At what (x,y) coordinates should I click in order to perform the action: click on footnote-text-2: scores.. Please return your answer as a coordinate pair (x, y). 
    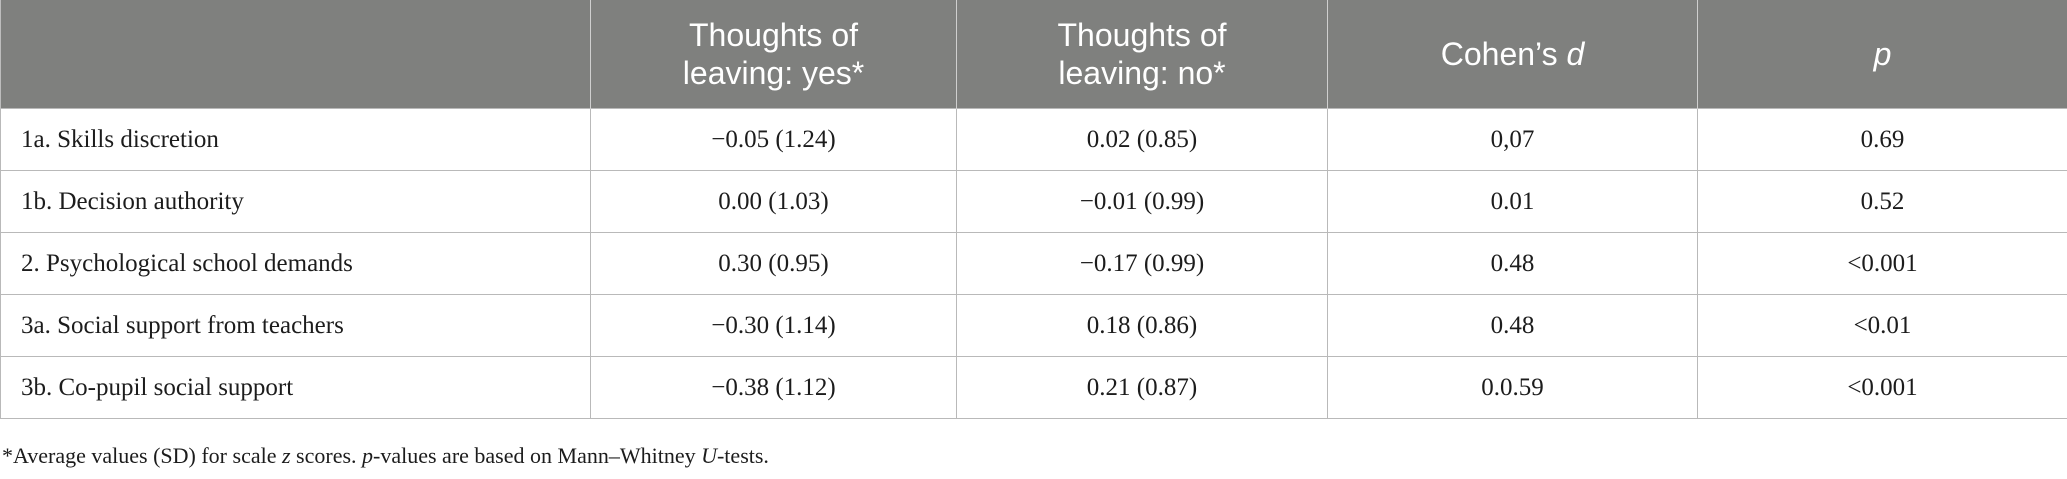
    Looking at the image, I should click on (326, 455).